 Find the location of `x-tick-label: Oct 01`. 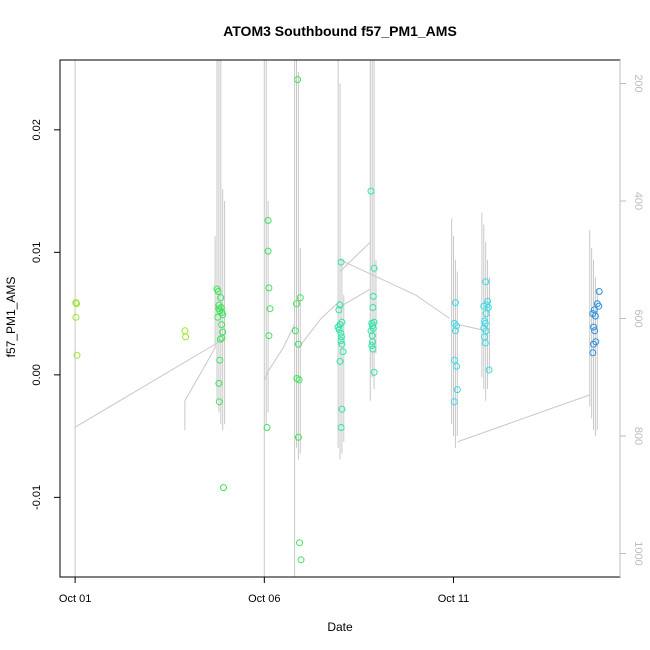

x-tick-label: Oct 01 is located at coordinates (75, 599).